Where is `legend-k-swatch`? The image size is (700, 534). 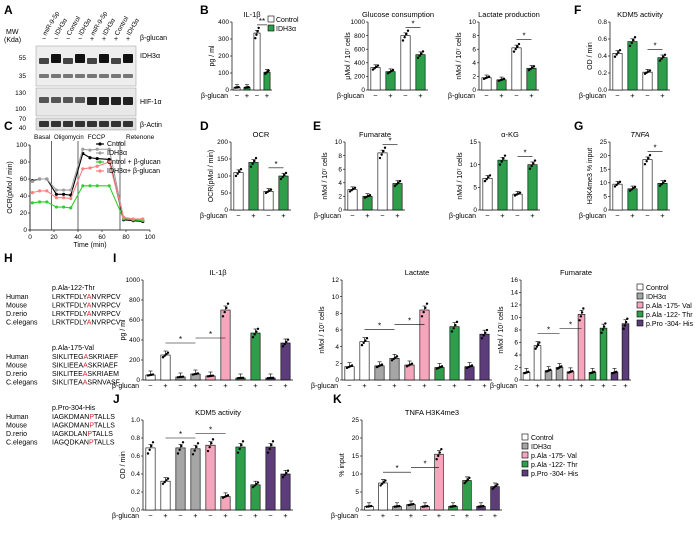
legend-k-swatch is located at coordinates (525, 437).